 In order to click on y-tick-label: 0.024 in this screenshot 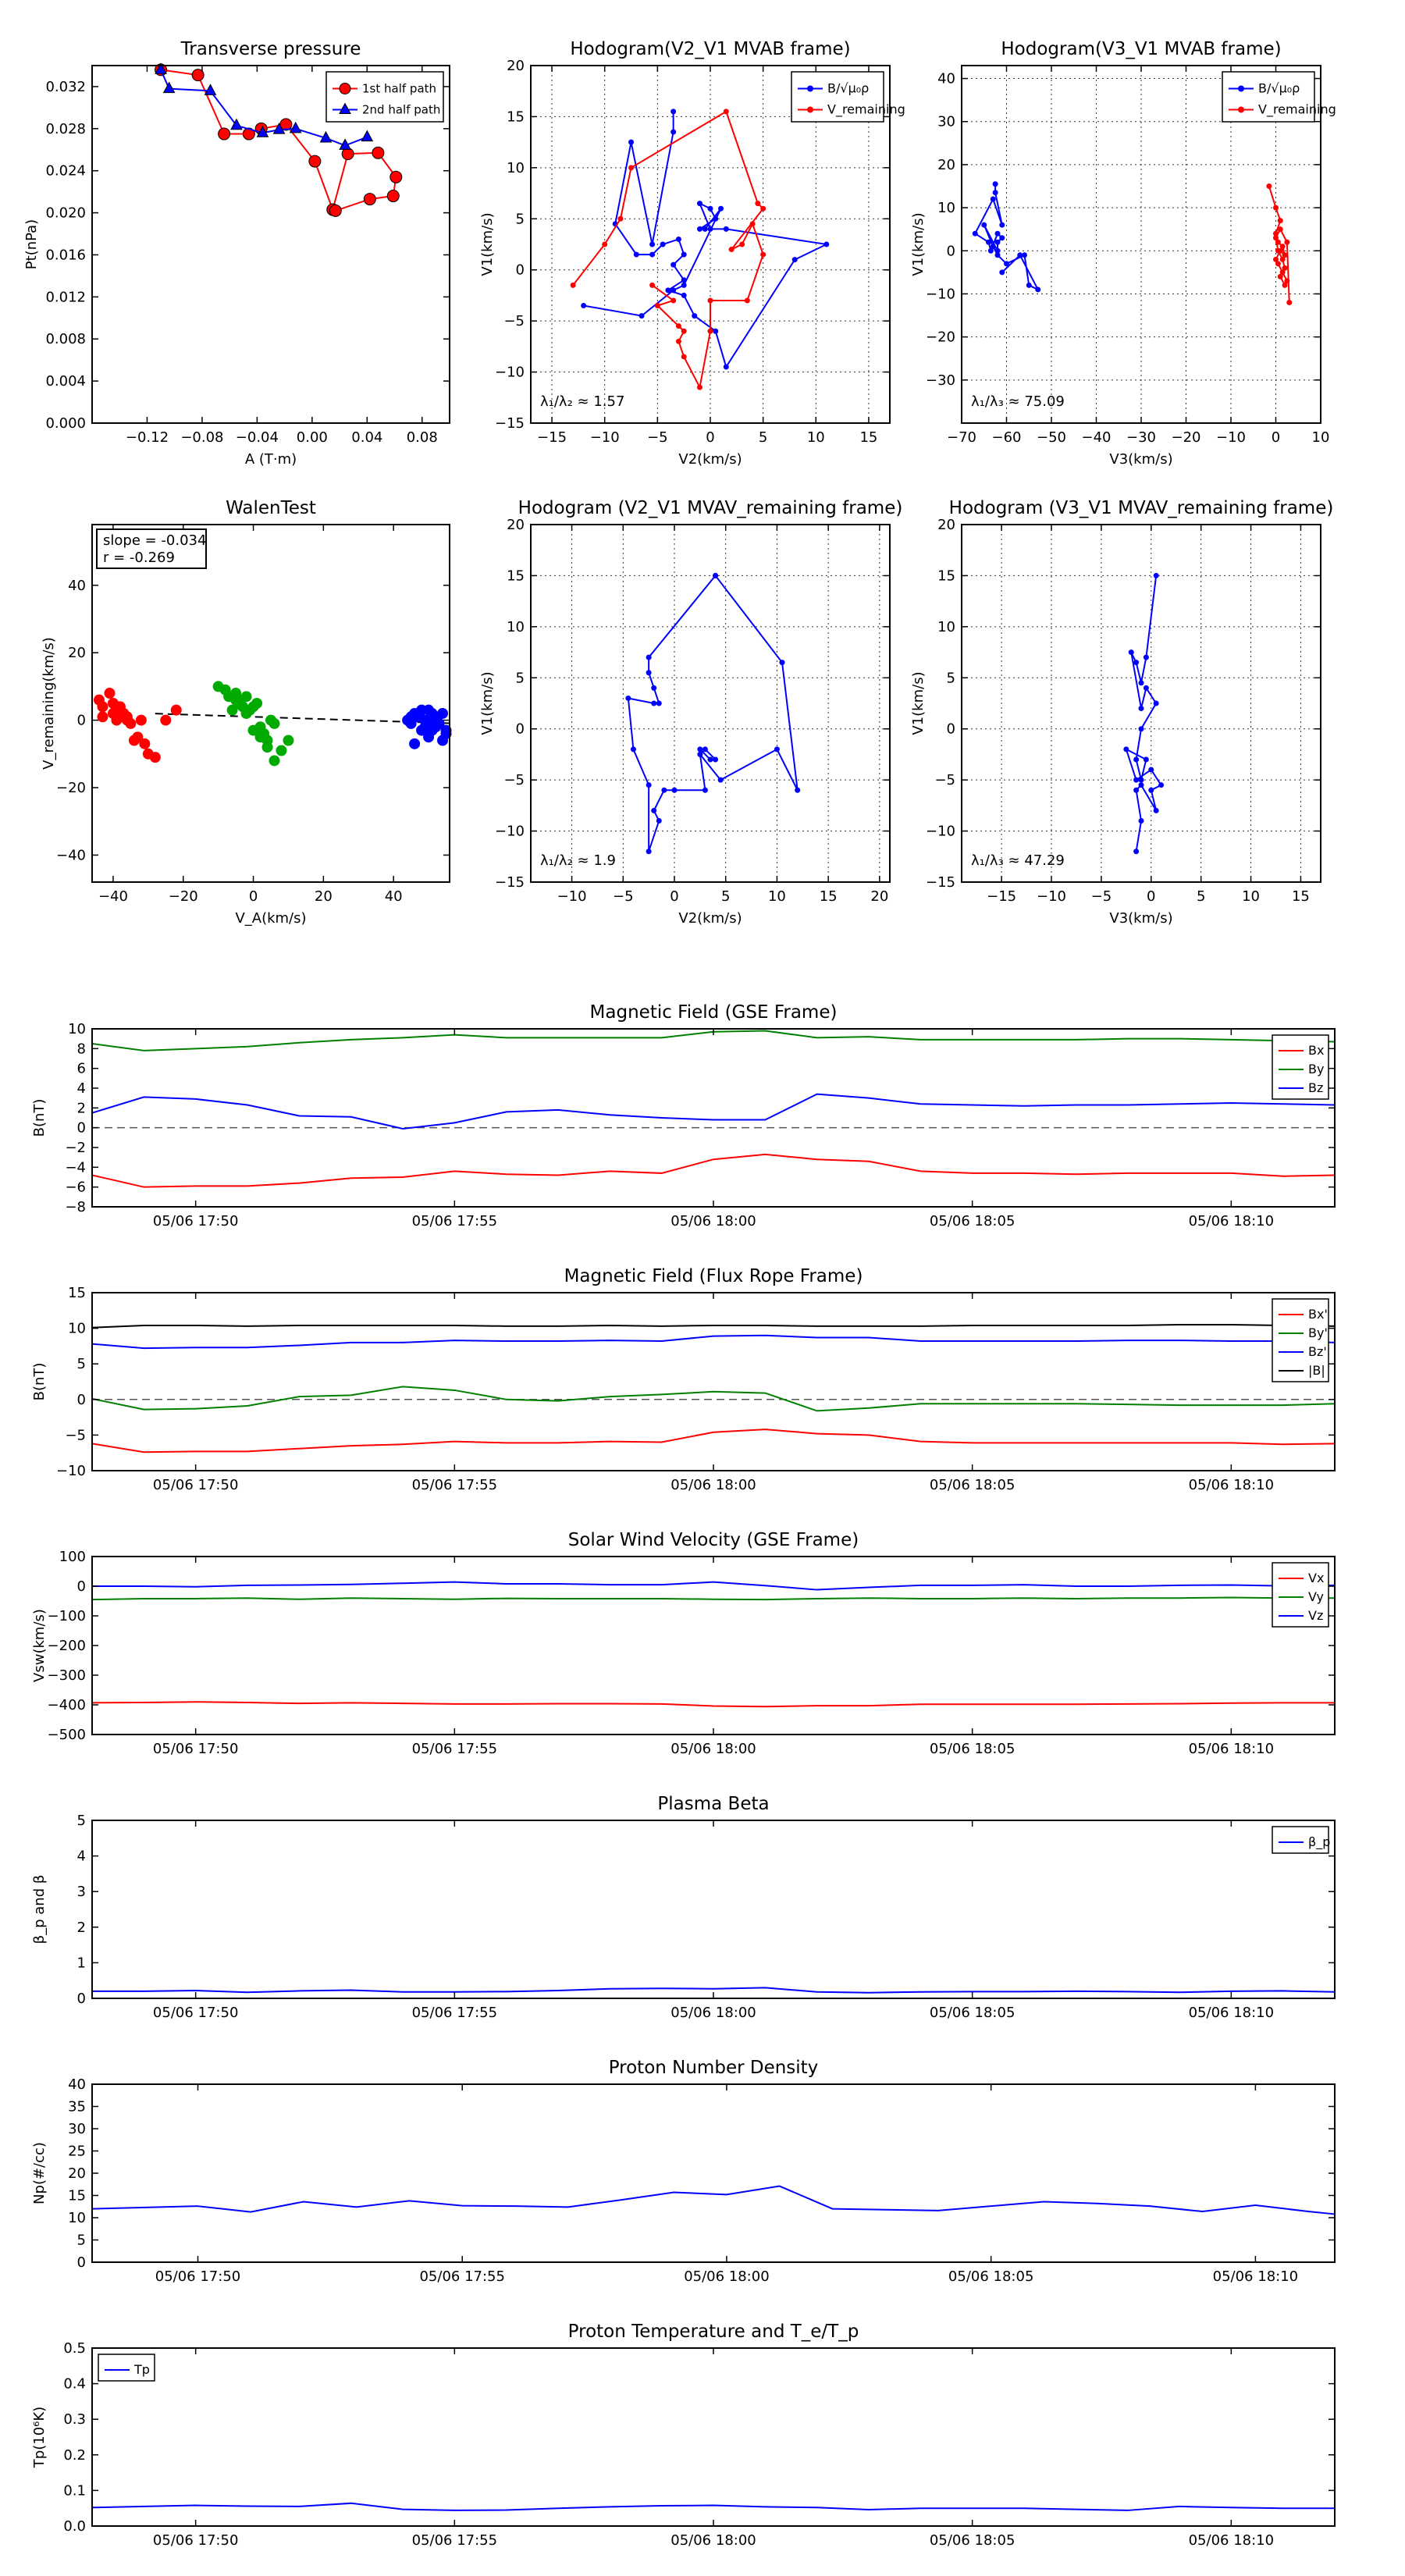, I will do `click(65, 171)`.